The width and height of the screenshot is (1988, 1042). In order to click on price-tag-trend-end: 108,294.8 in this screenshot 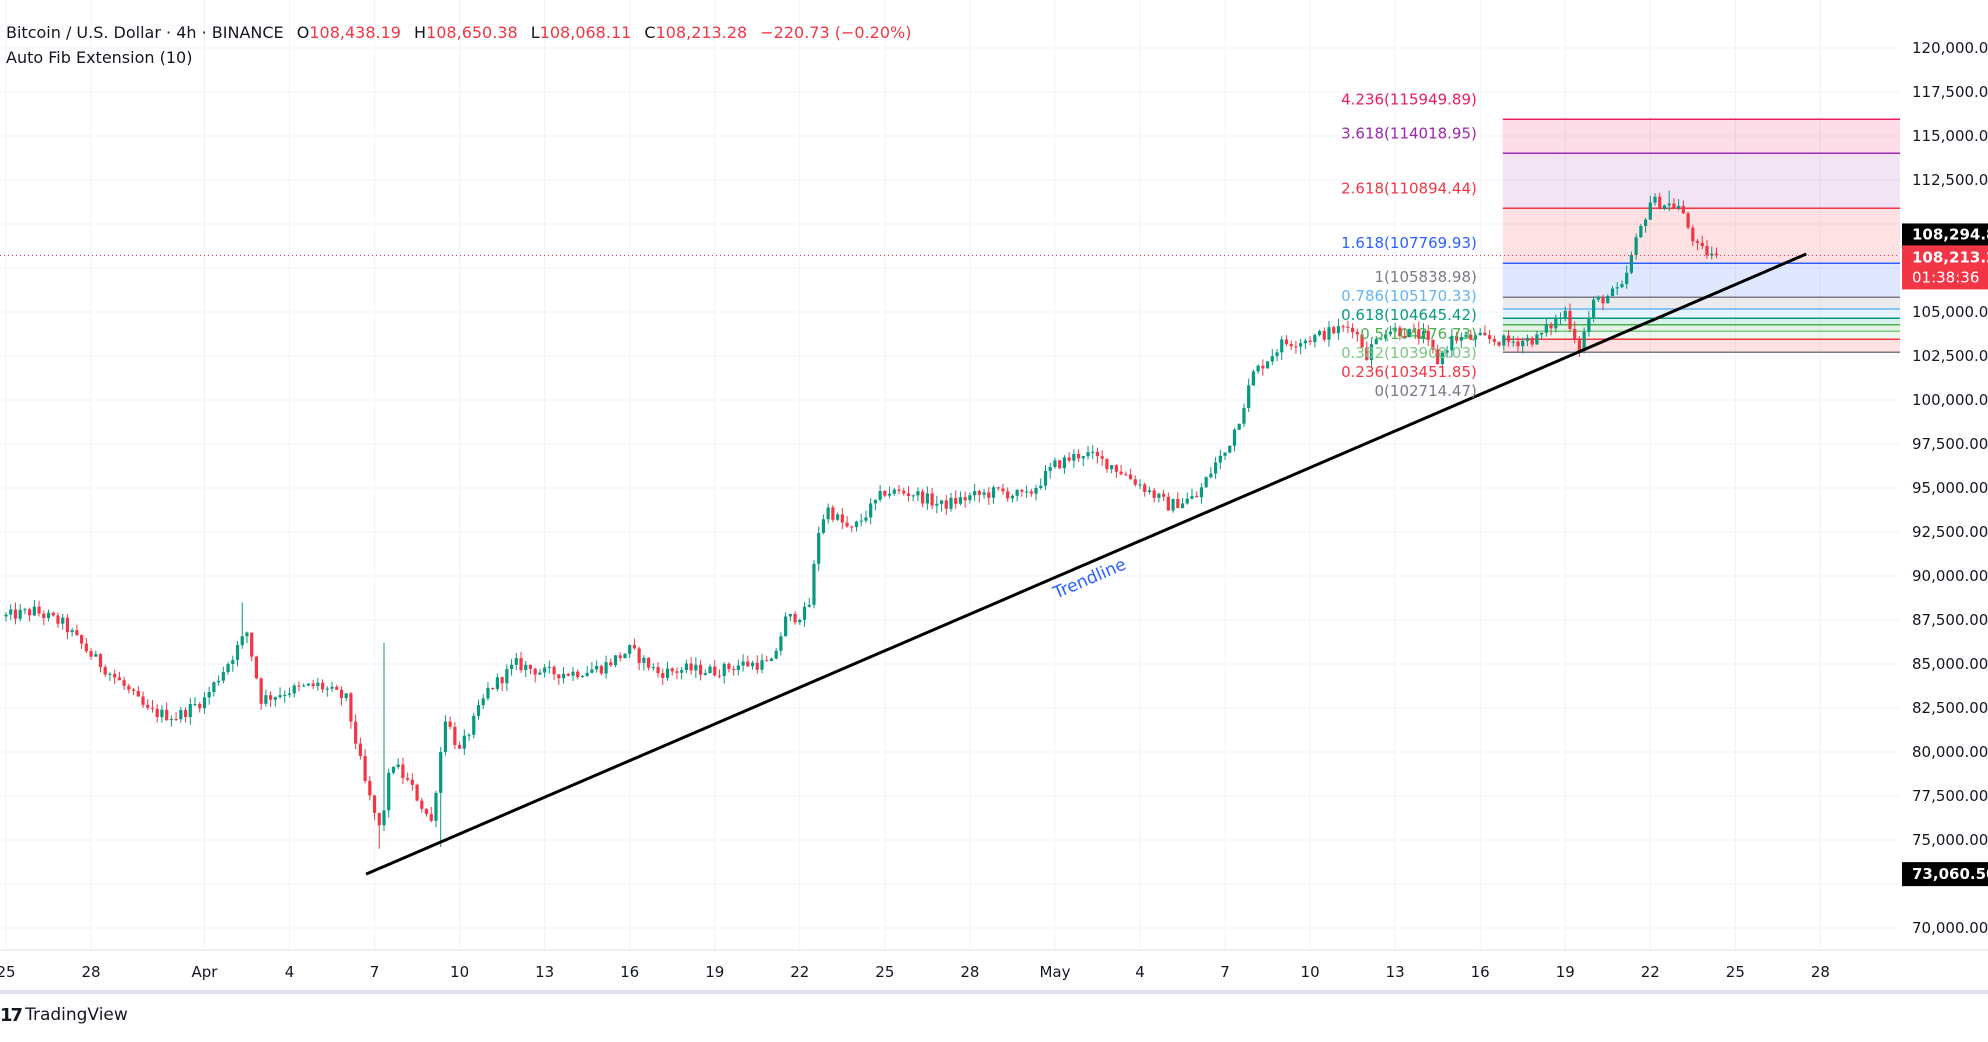, I will do `click(1945, 234)`.